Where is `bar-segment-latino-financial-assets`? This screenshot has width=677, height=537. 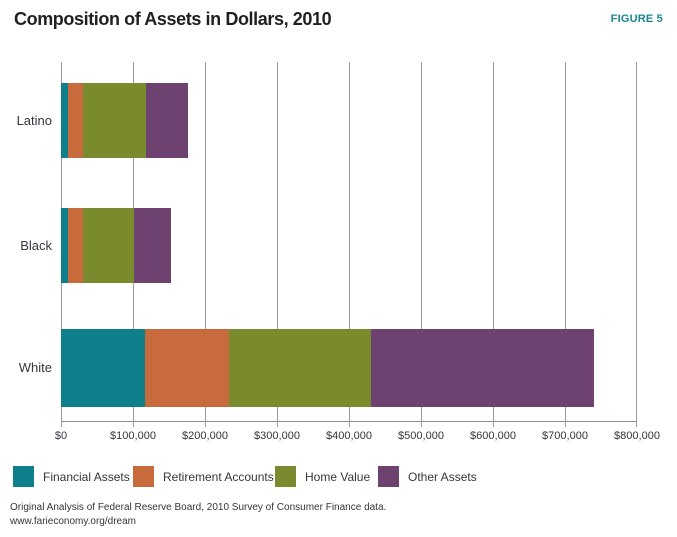 bar-segment-latino-financial-assets is located at coordinates (65, 120).